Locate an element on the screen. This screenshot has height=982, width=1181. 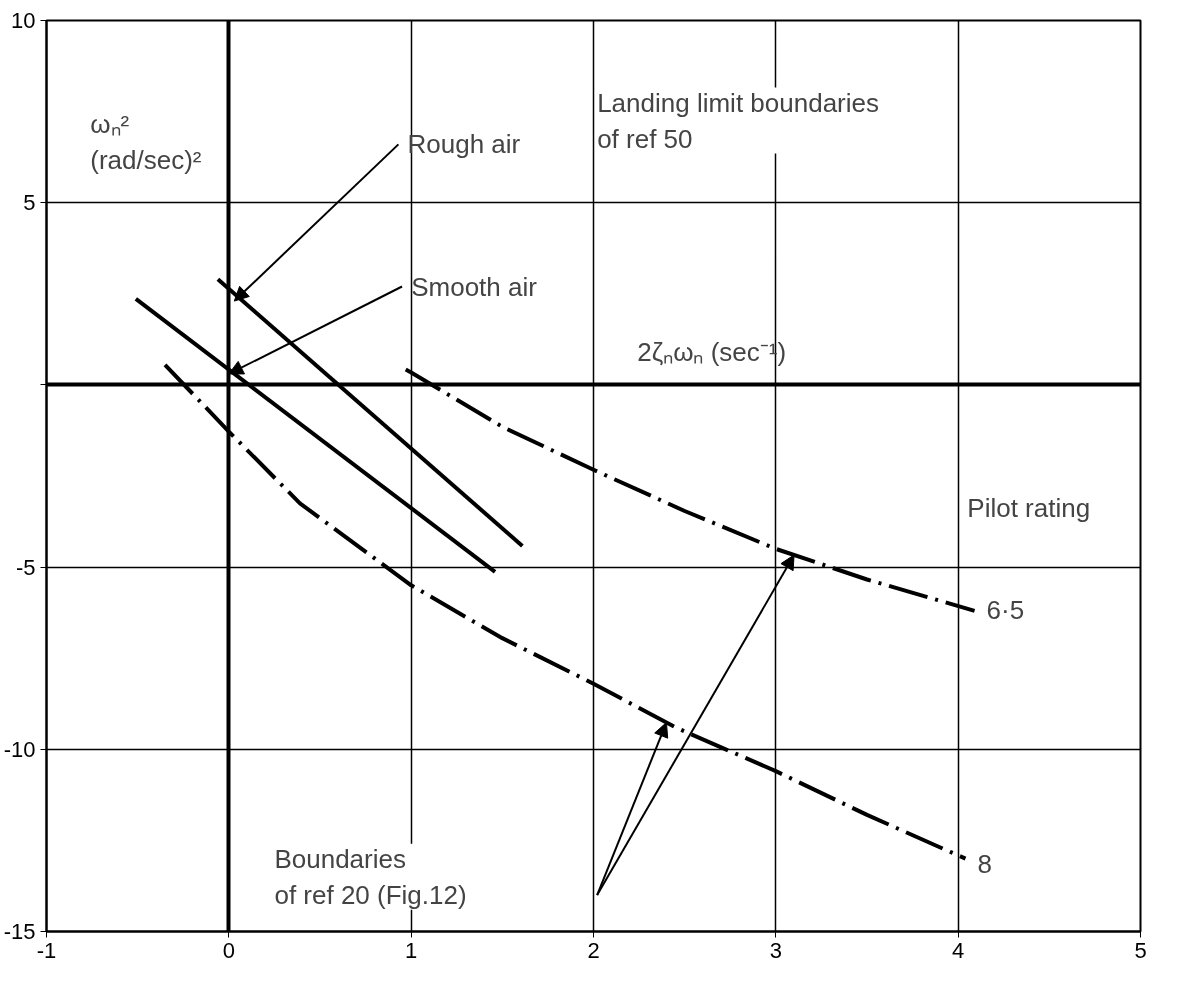
annotation: Smooth air is located at coordinates (474, 286).